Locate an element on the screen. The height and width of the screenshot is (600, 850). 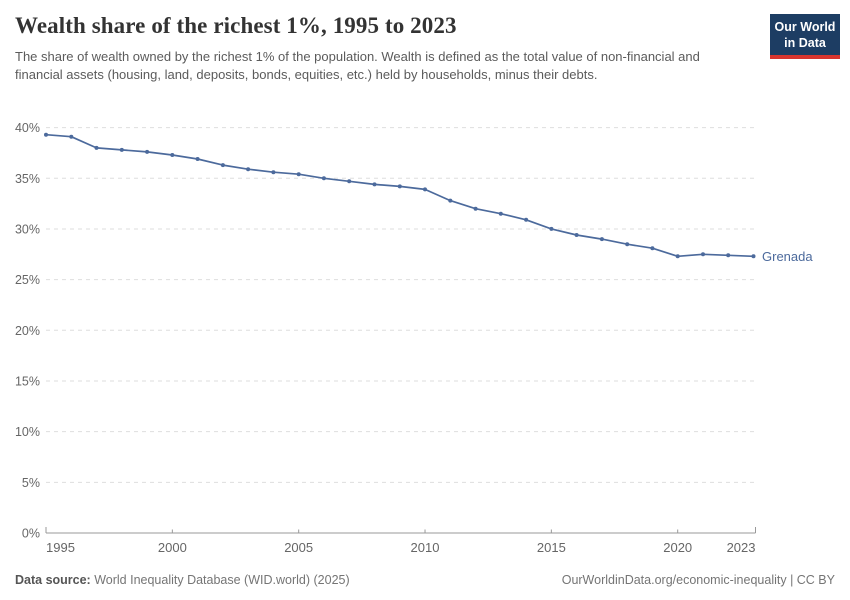
owid-logo-accent-bar is located at coordinates (805, 57).